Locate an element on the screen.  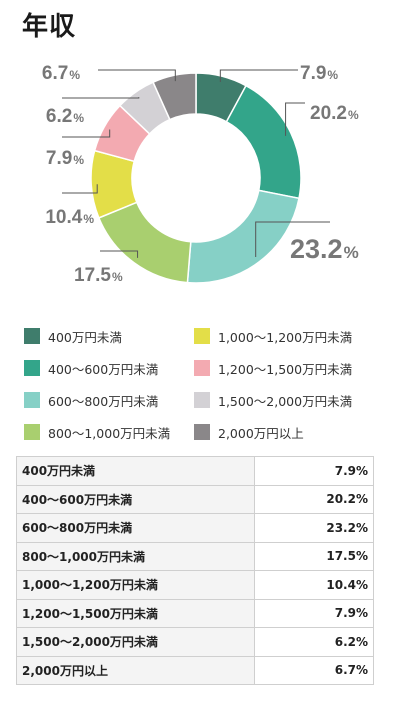
table-cell-value: 17.5% is located at coordinates (314, 556).